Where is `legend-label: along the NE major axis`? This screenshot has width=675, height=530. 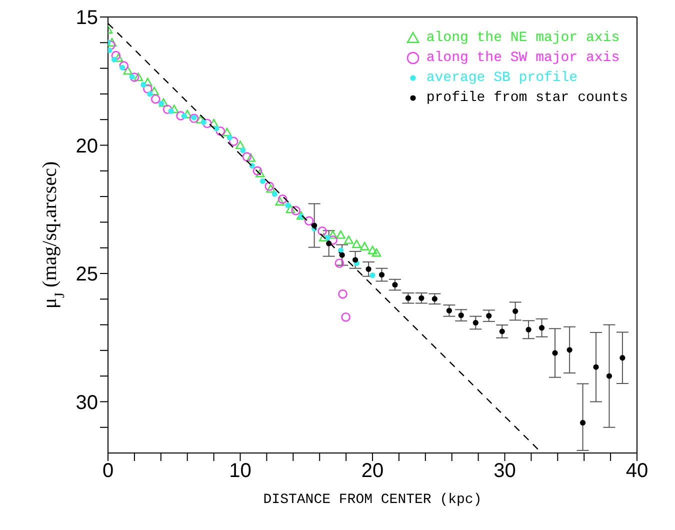 legend-label: along the NE major axis is located at coordinates (523, 38).